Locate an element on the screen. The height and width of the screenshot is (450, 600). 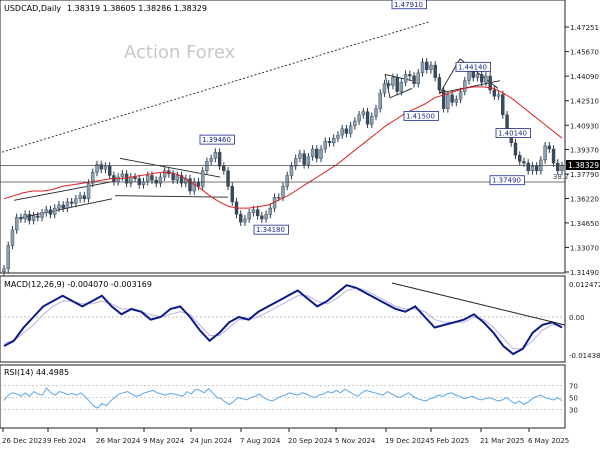
price-annotation: 1.39460 is located at coordinates (216, 140).